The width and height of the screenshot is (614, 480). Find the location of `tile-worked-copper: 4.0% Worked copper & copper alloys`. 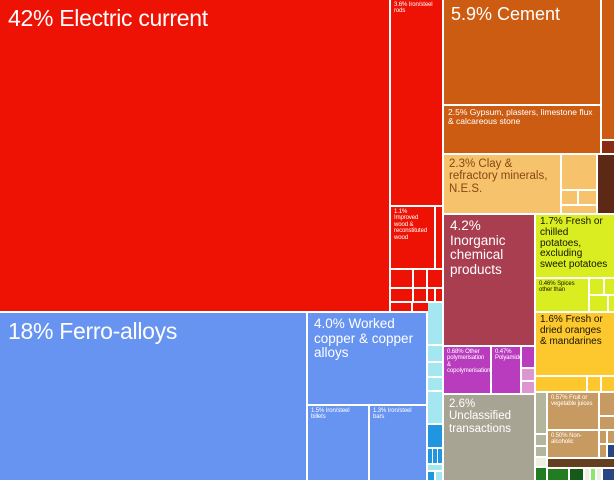

tile-worked-copper: 4.0% Worked copper & copper alloys is located at coordinates (367, 358).